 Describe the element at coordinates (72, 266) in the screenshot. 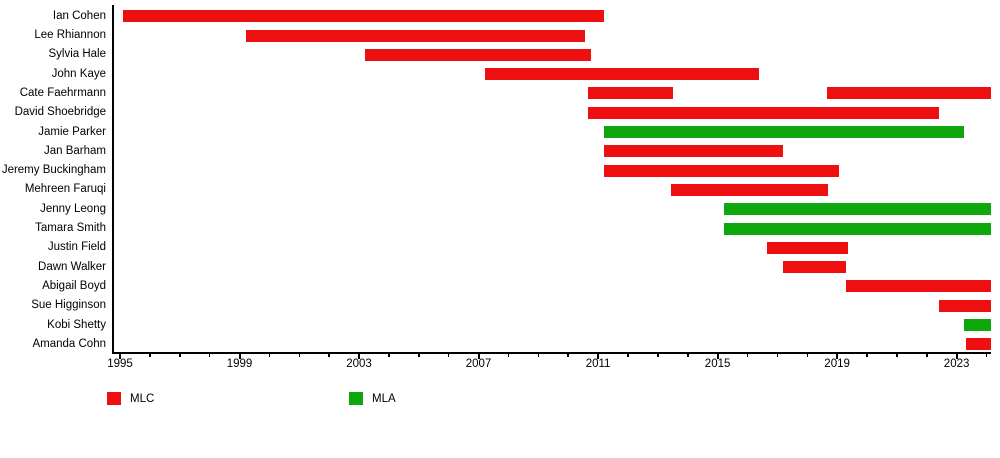

I see `y-axis-label: Dawn Walker` at that location.